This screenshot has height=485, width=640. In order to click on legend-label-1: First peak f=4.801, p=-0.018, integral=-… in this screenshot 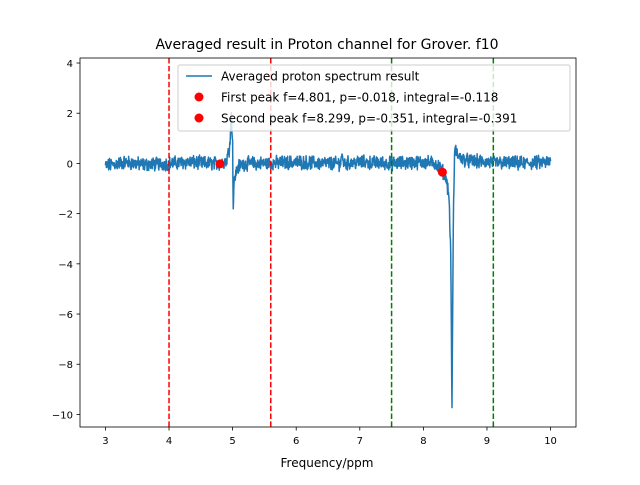, I will do `click(359, 98)`.